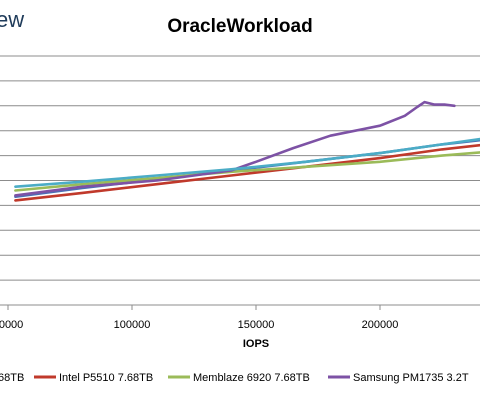 The width and height of the screenshot is (480, 401). Describe the element at coordinates (106, 378) in the screenshot. I see `legend-label: Intel P5510 7.68TB` at that location.